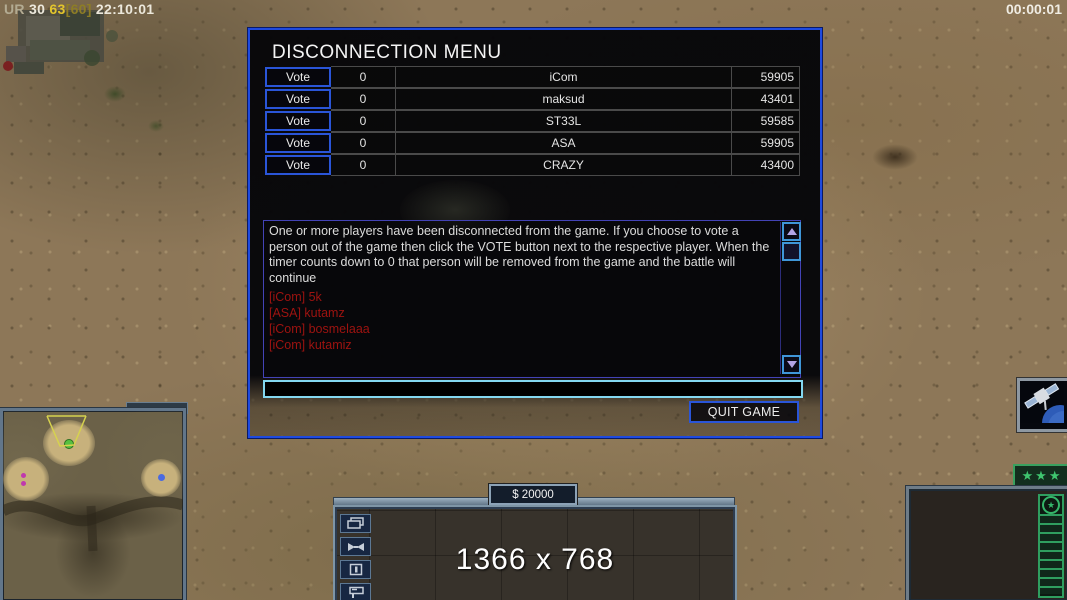  I want to click on spy-satellite-button, so click(1042, 410).